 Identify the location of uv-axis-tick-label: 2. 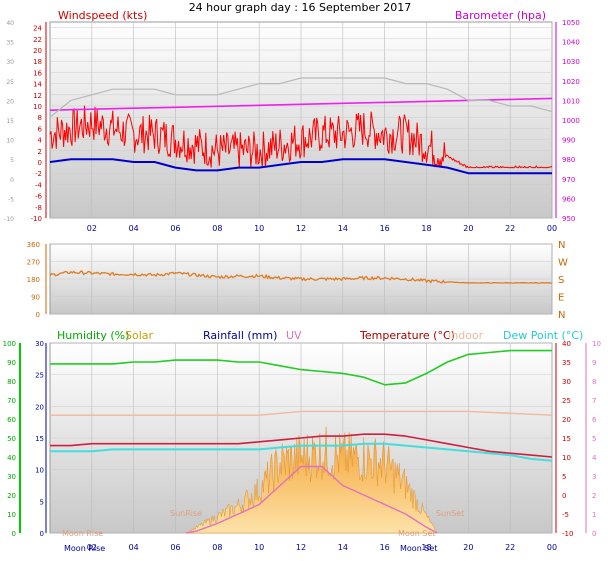
(594, 496).